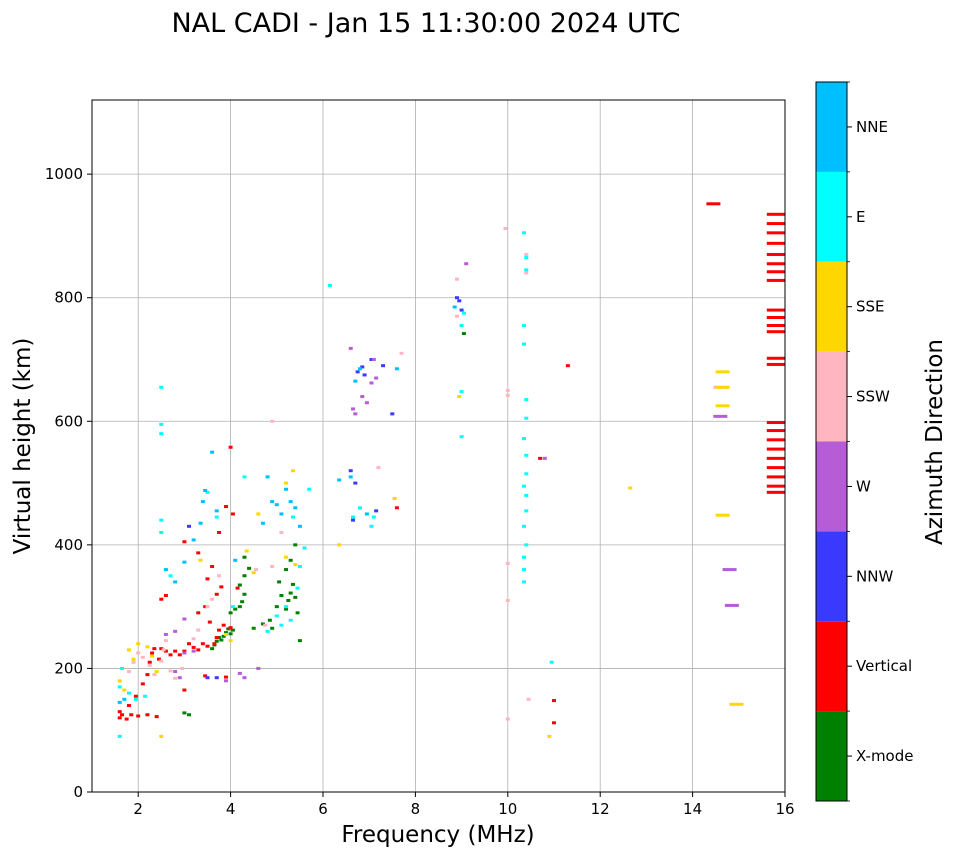 The width and height of the screenshot is (958, 857). I want to click on colorbar: X-mode Vertical NNW W SSW SSE E NNE, so click(864, 441).